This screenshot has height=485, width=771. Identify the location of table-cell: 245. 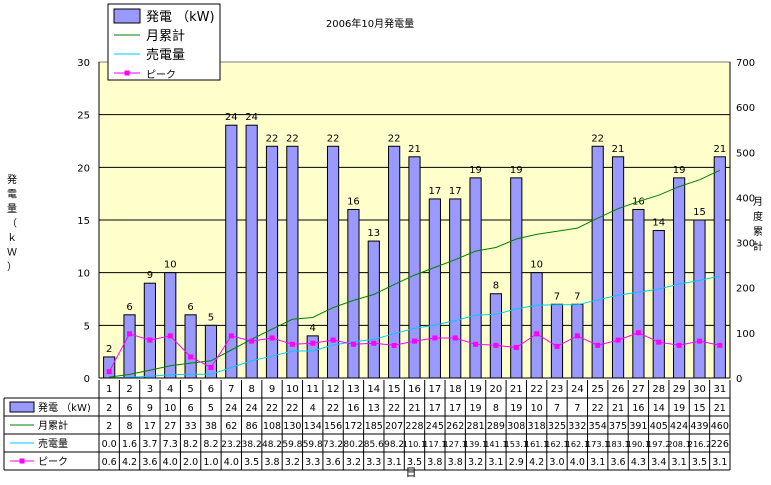
(435, 426).